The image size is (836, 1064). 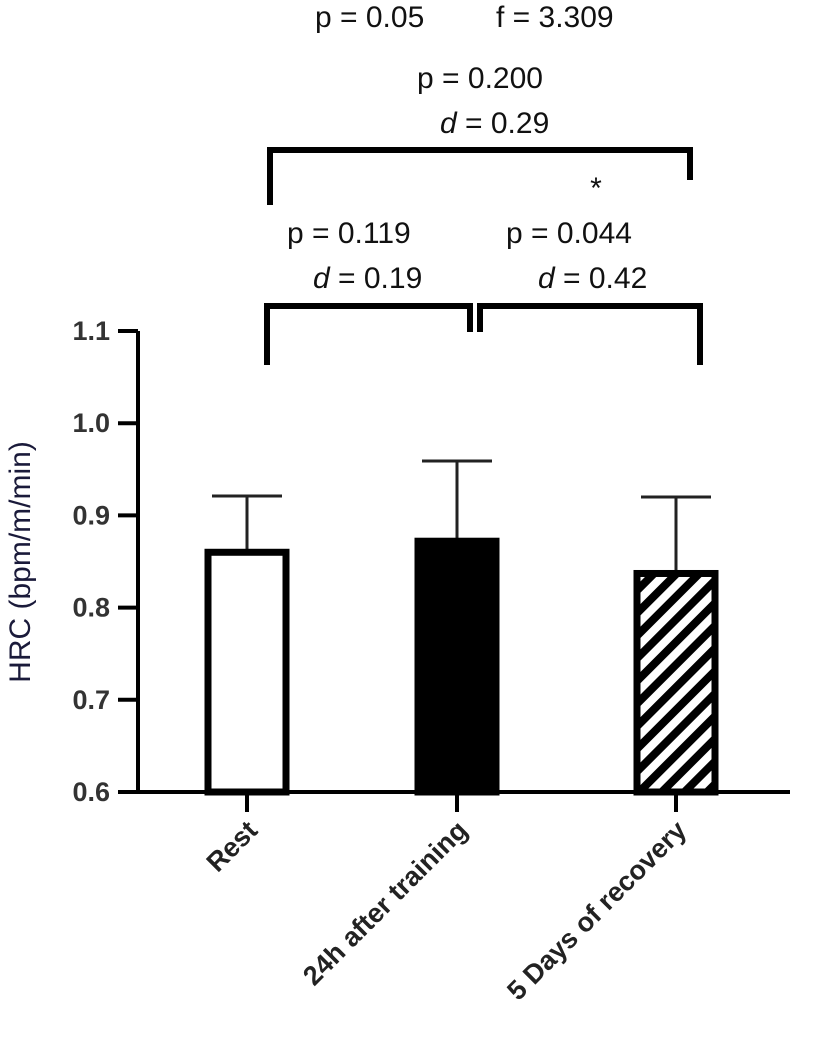 What do you see at coordinates (480, 78) in the screenshot?
I see `rest-vs-5days-p: p = 0.200` at bounding box center [480, 78].